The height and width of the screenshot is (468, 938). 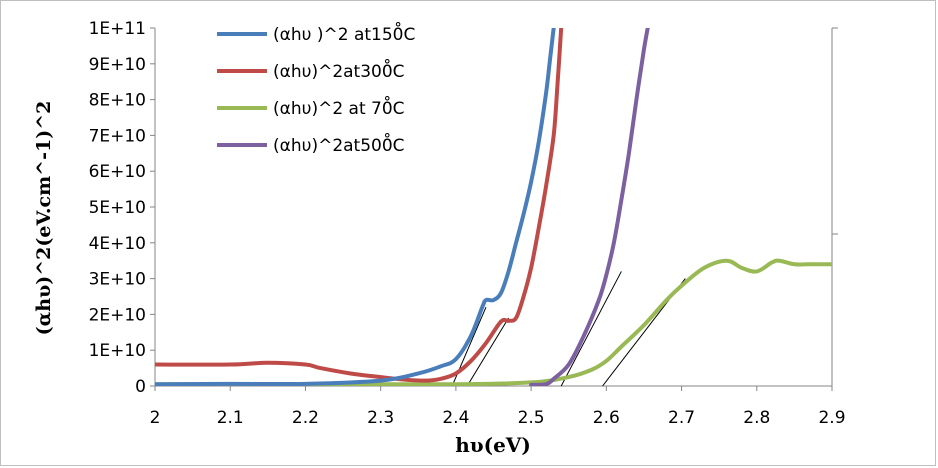 What do you see at coordinates (606, 418) in the screenshot?
I see `x-tick-label: 2.6` at bounding box center [606, 418].